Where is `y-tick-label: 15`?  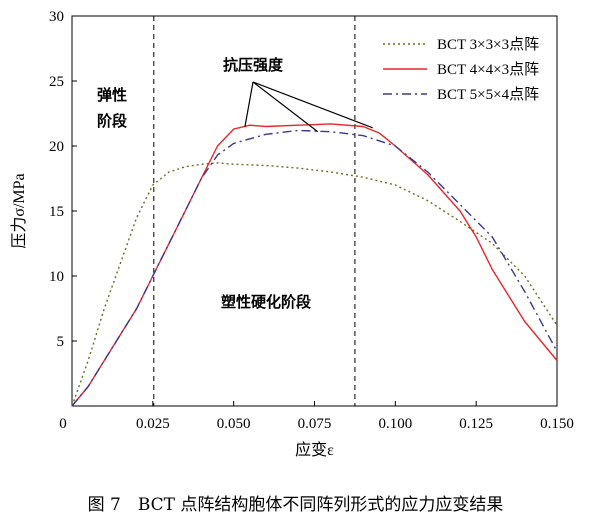 y-tick-label: 15 is located at coordinates (56, 212).